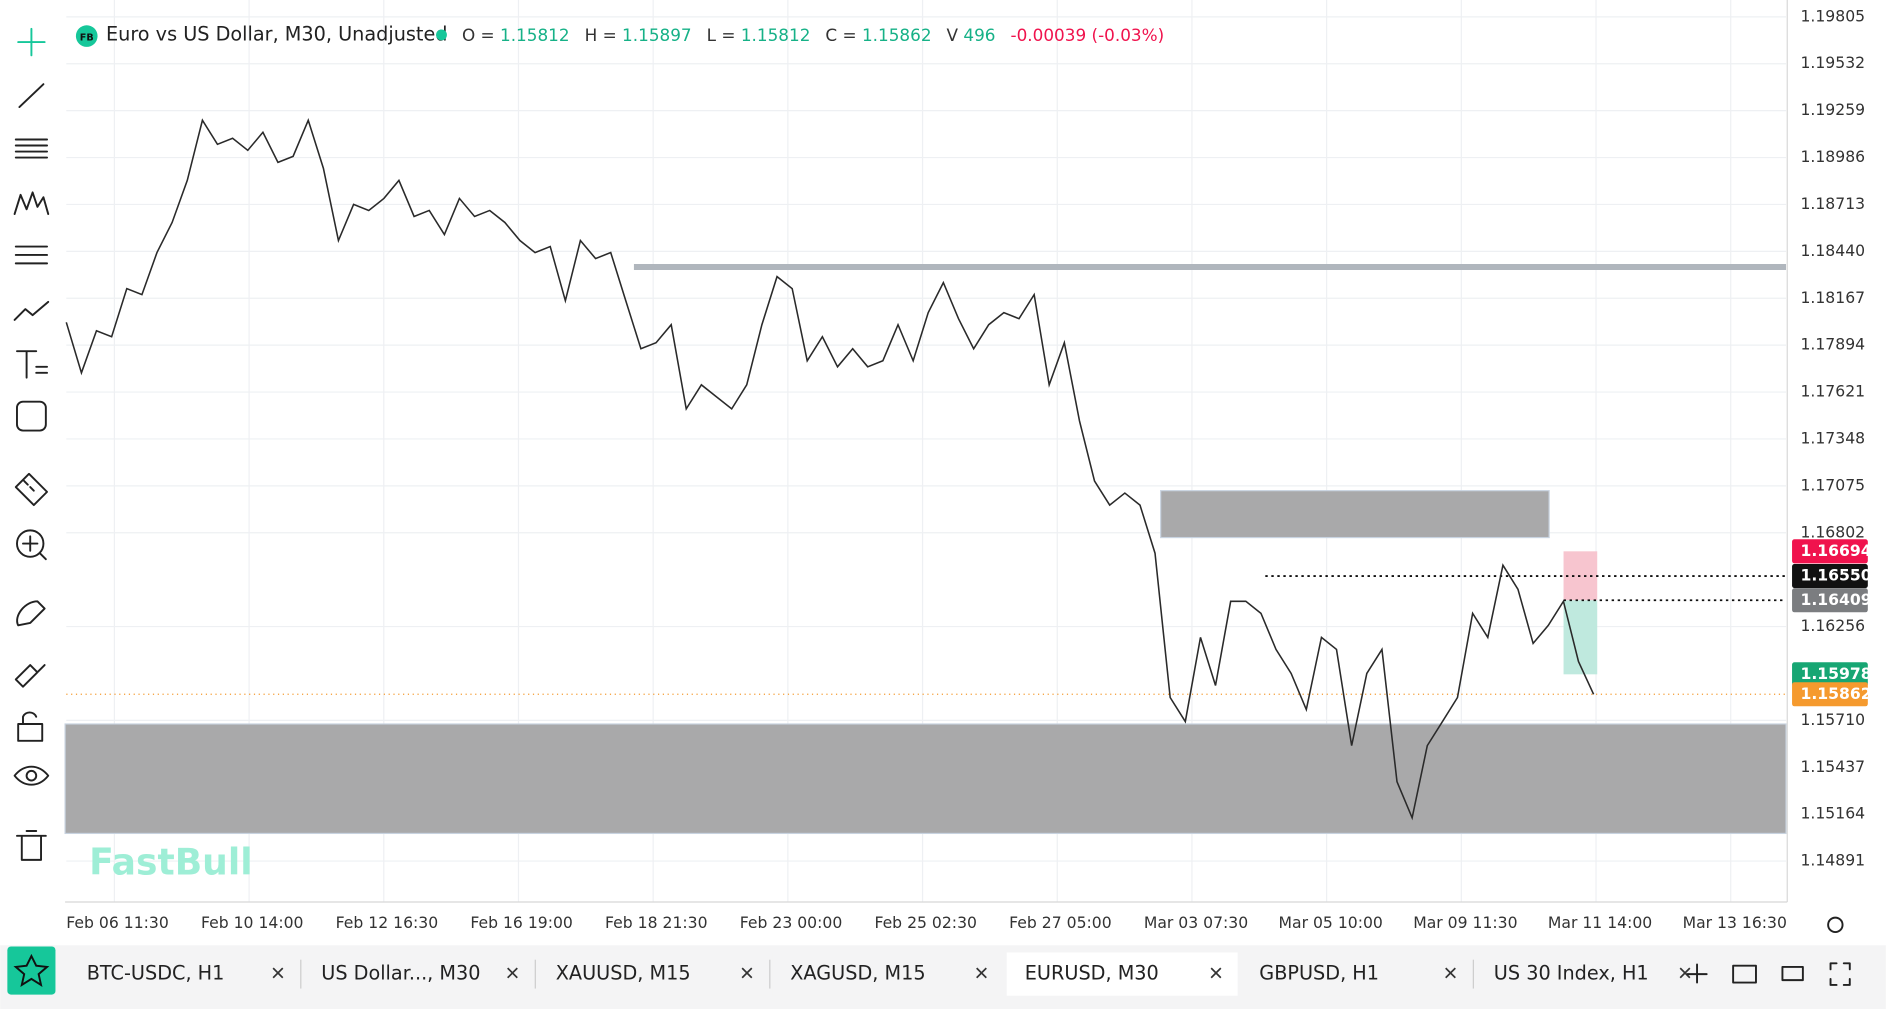 The width and height of the screenshot is (1886, 1009). I want to click on x-tick-label: Feb 12 16:30, so click(387, 922).